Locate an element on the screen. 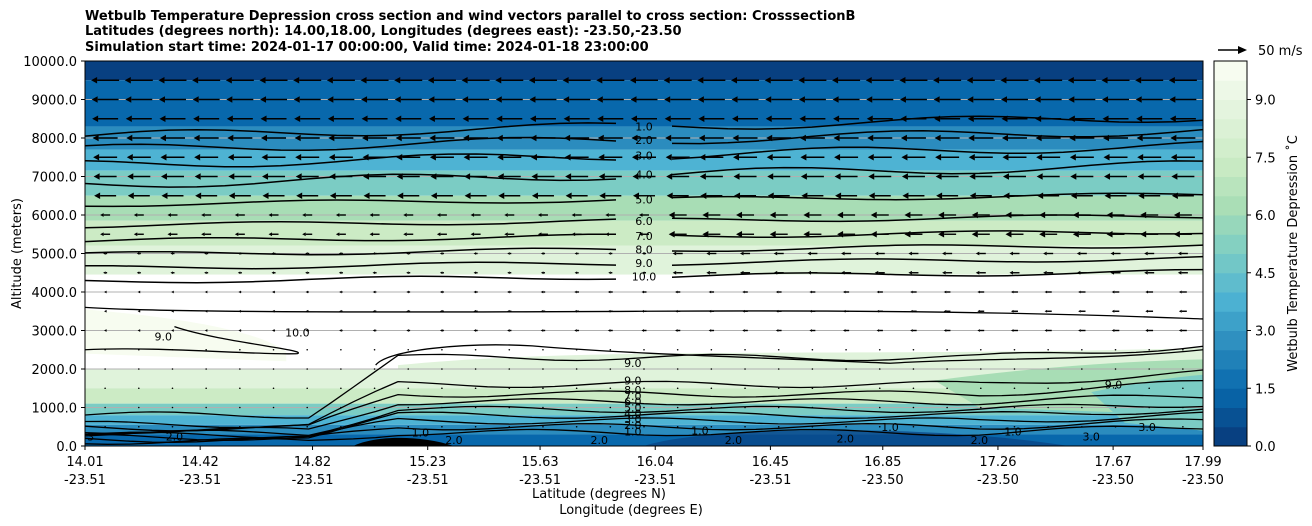 Image resolution: width=1312 pixels, height=526 pixels. contour-label: 9.0 is located at coordinates (644, 263).